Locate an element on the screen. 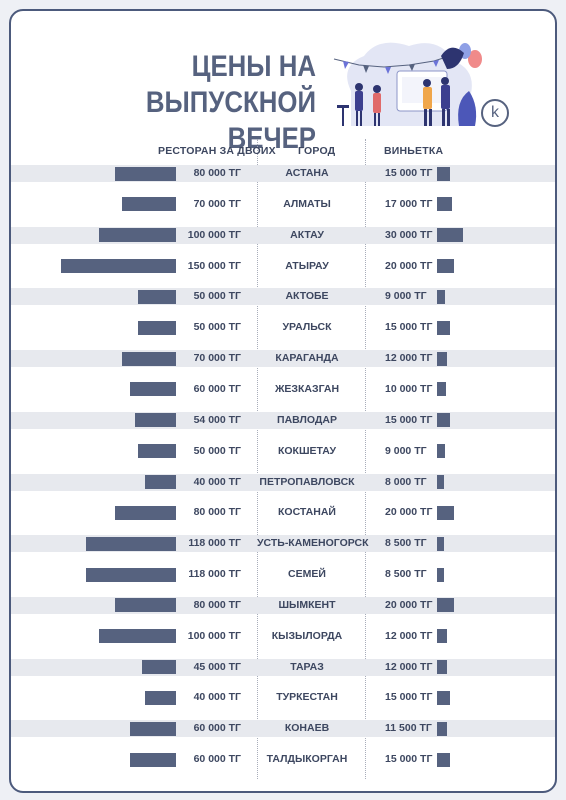 This screenshot has height=800, width=566. city-label: КАРАГАНДА is located at coordinates (307, 358).